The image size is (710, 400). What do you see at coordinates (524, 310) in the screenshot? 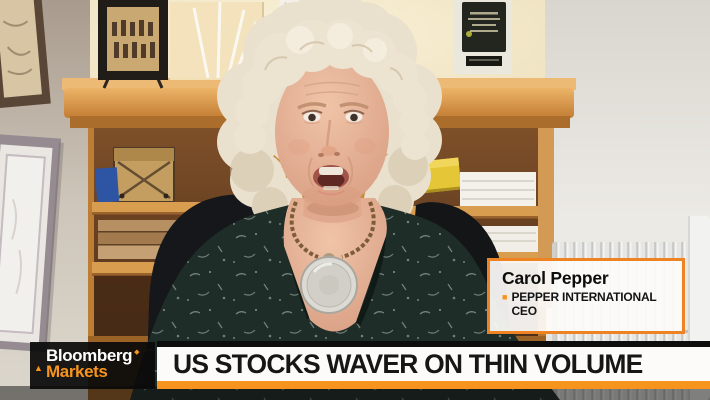
I see `guest-title: CEO` at bounding box center [524, 310].